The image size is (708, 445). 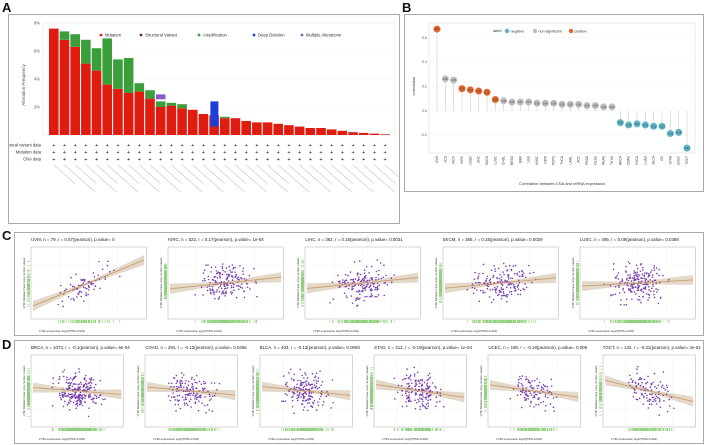 I want to click on y-tick-label: 0.6, so click(x=424, y=38).